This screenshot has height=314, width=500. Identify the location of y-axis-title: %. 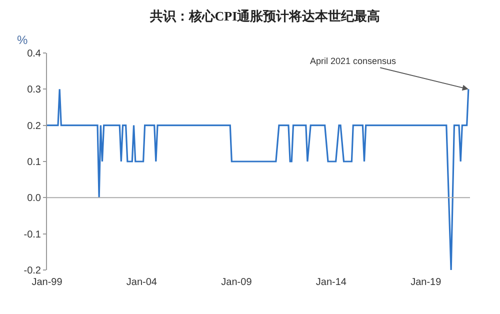
(22, 40).